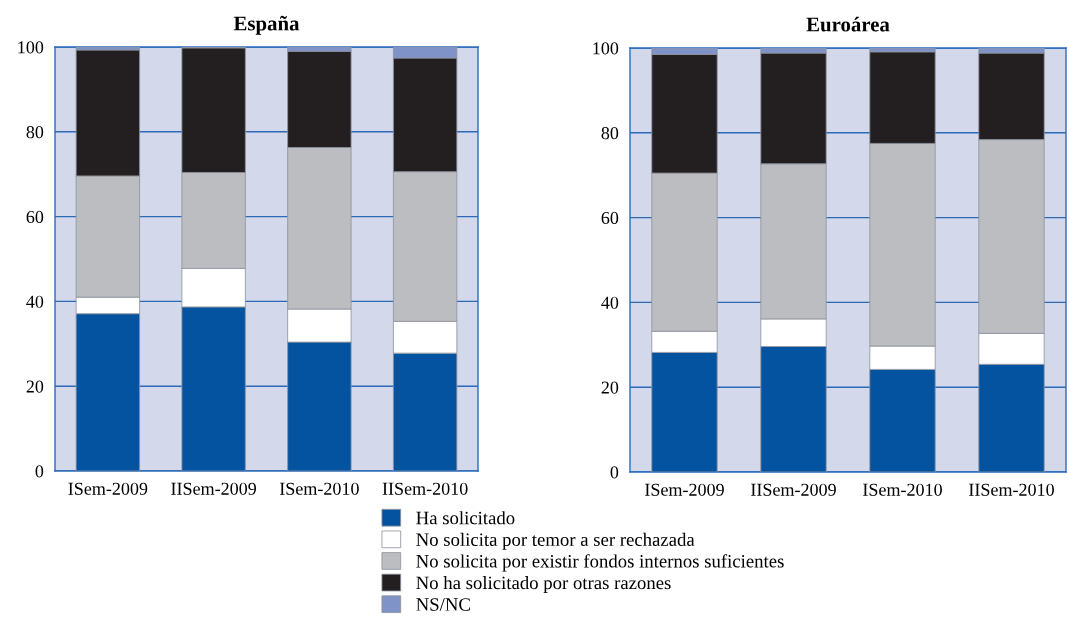  What do you see at coordinates (266, 25) in the screenshot?
I see `chart-title: España` at bounding box center [266, 25].